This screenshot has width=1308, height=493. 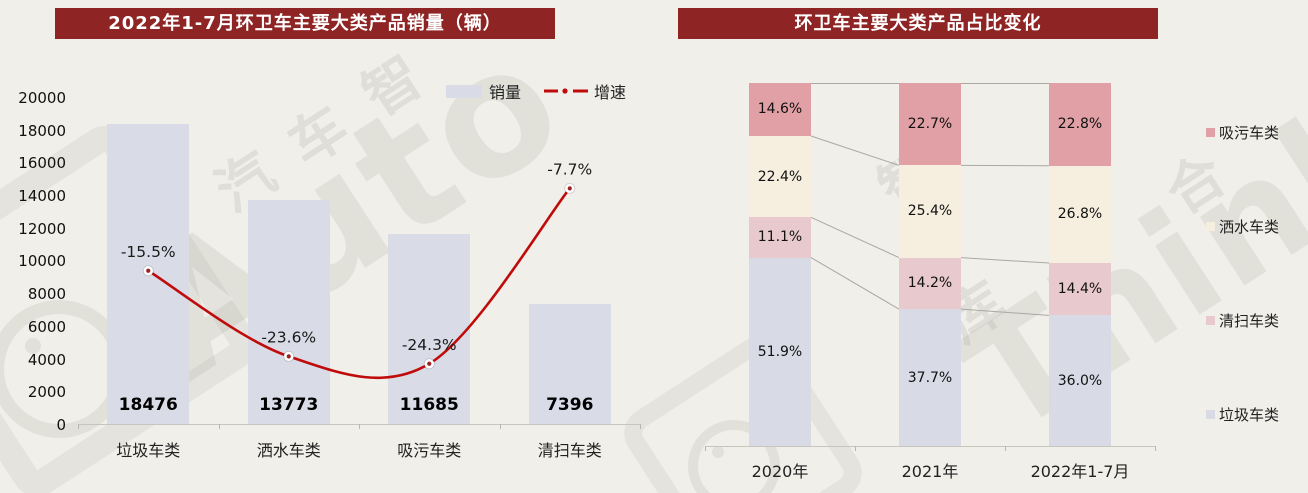 What do you see at coordinates (288, 312) in the screenshot?
I see `sales-bar: 13773` at bounding box center [288, 312].